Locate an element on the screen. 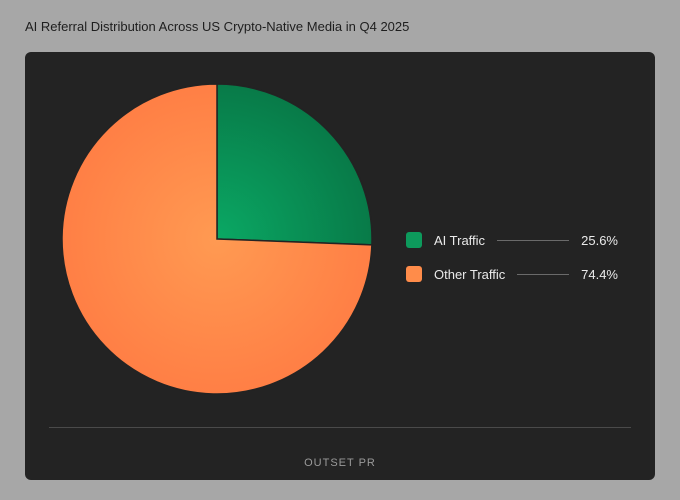 Image resolution: width=680 pixels, height=500 pixels. divider is located at coordinates (340, 427).